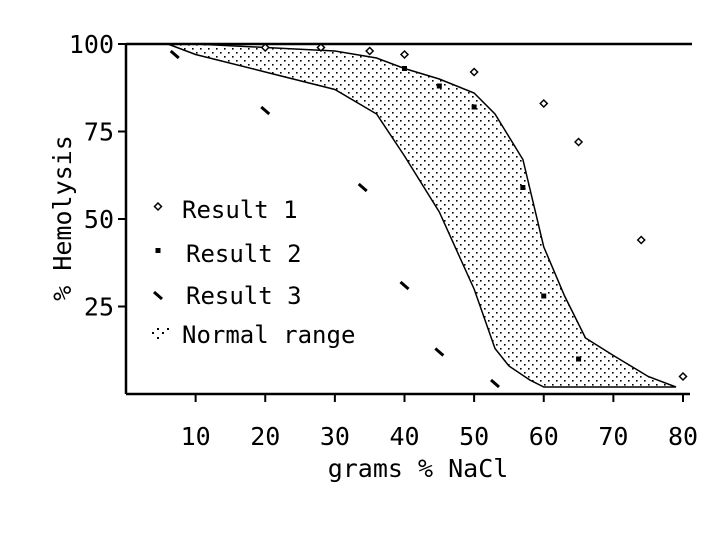  I want to click on legend-item-normal-range: Normal range, so click(253, 335).